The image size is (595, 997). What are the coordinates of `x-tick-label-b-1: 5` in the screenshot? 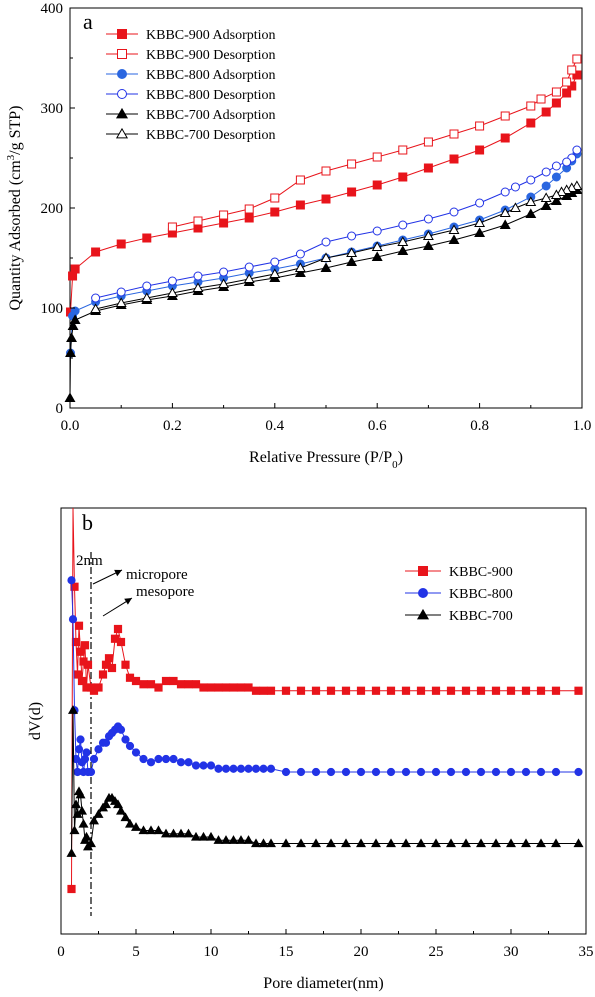 It's located at (136, 952).